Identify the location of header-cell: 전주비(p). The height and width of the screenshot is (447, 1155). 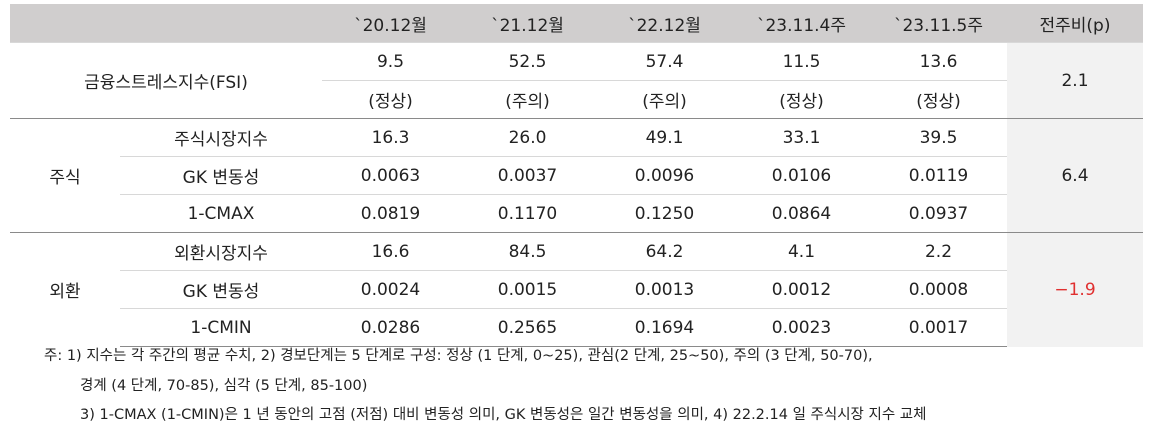
(1075, 23).